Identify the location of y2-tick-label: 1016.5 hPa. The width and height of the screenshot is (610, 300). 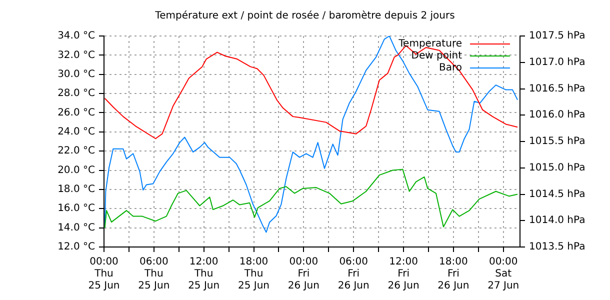
(557, 88).